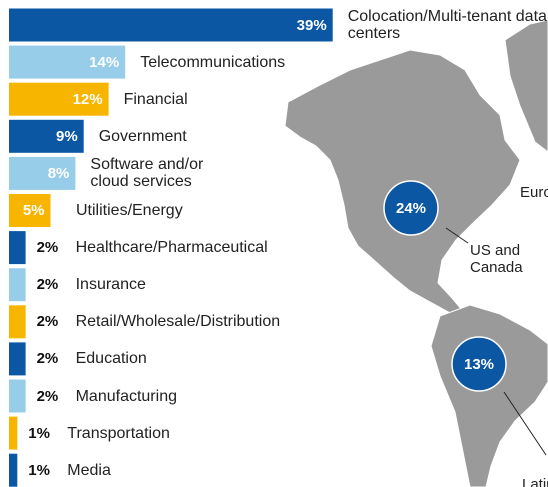 This screenshot has width=548, height=487. I want to click on category-label: Media, so click(89, 470).